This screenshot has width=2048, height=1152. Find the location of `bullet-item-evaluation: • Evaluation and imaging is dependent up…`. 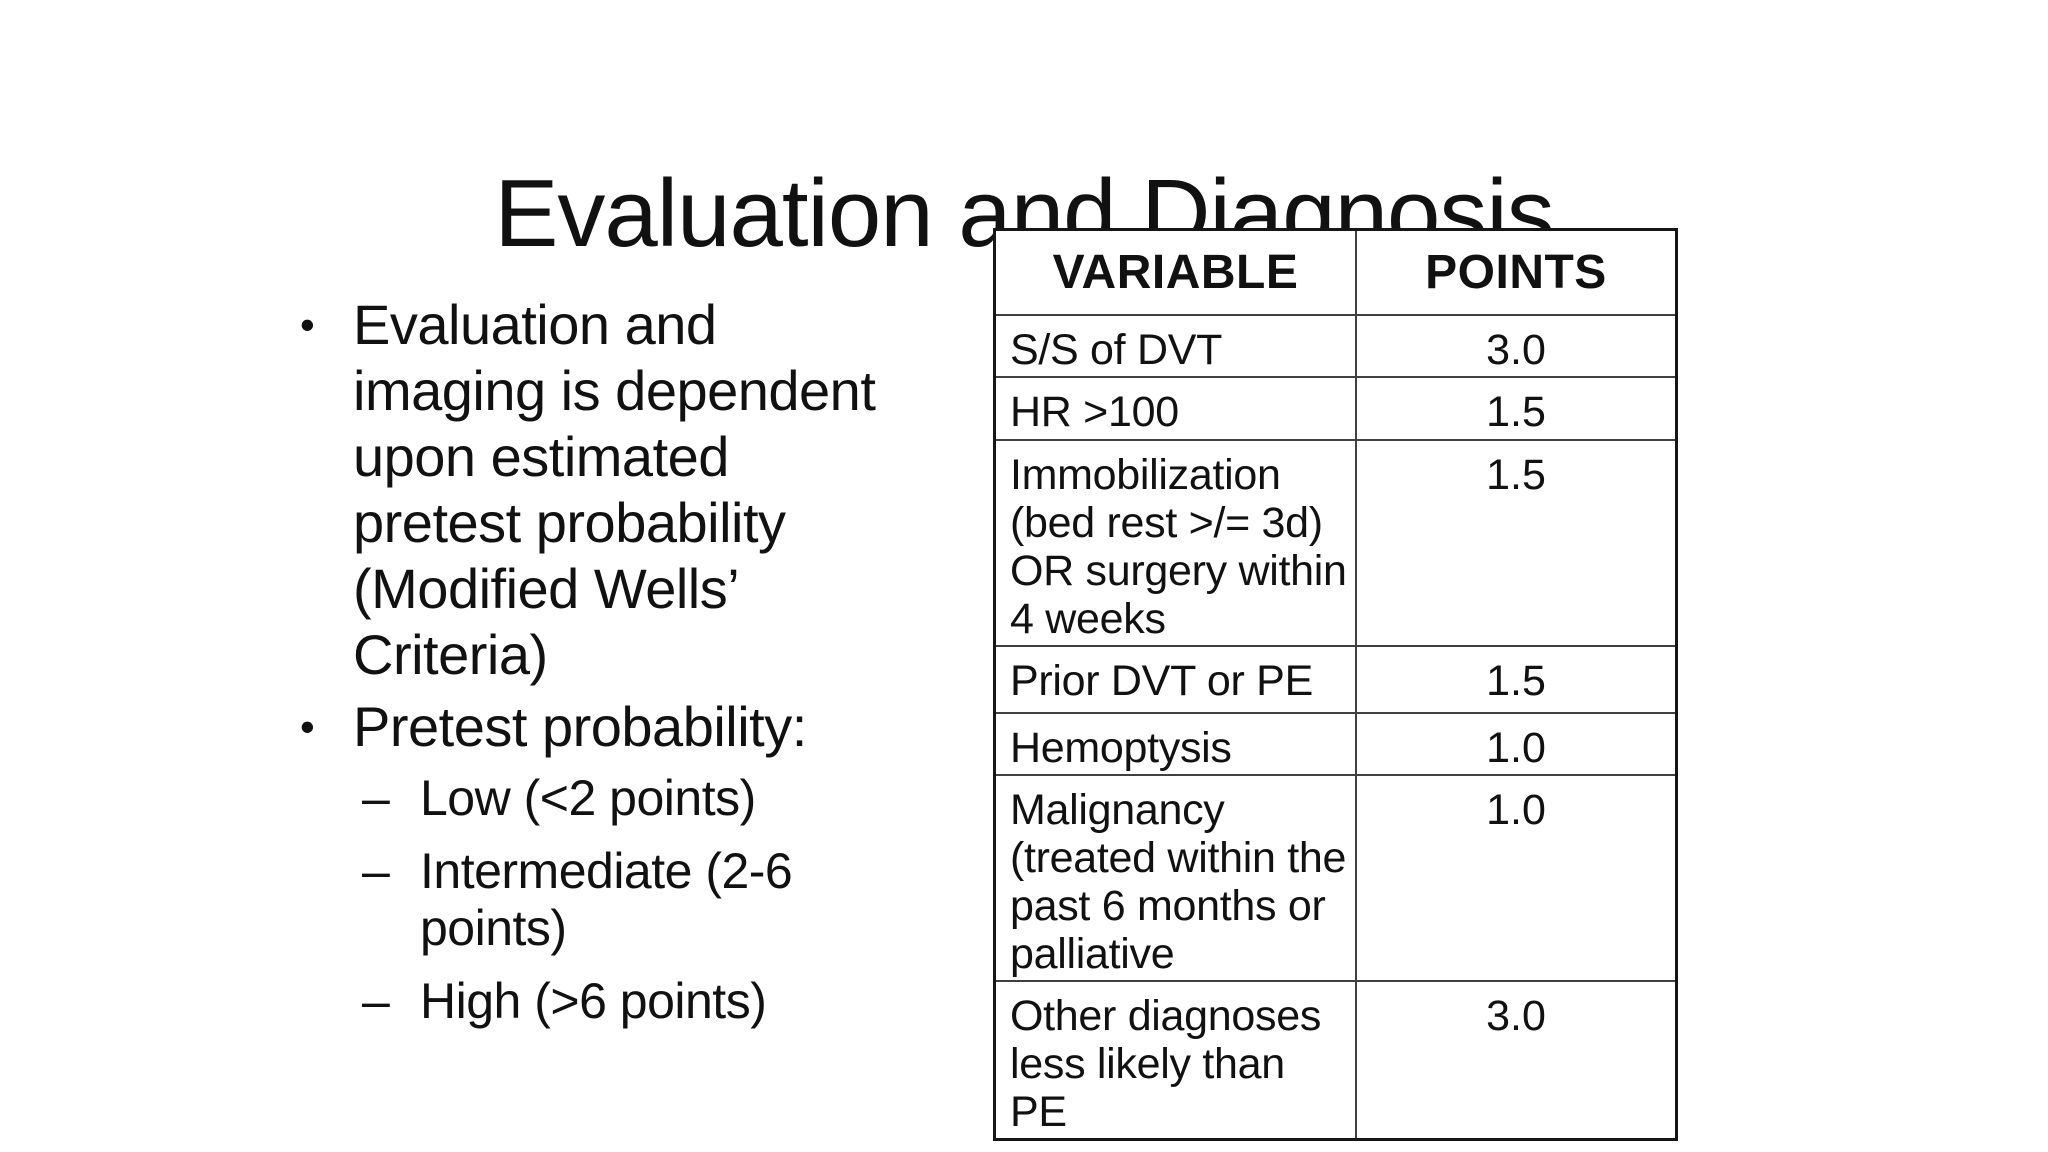

bullet-item-evaluation: • Evaluation and imaging is dependent up… is located at coordinates (640, 490).